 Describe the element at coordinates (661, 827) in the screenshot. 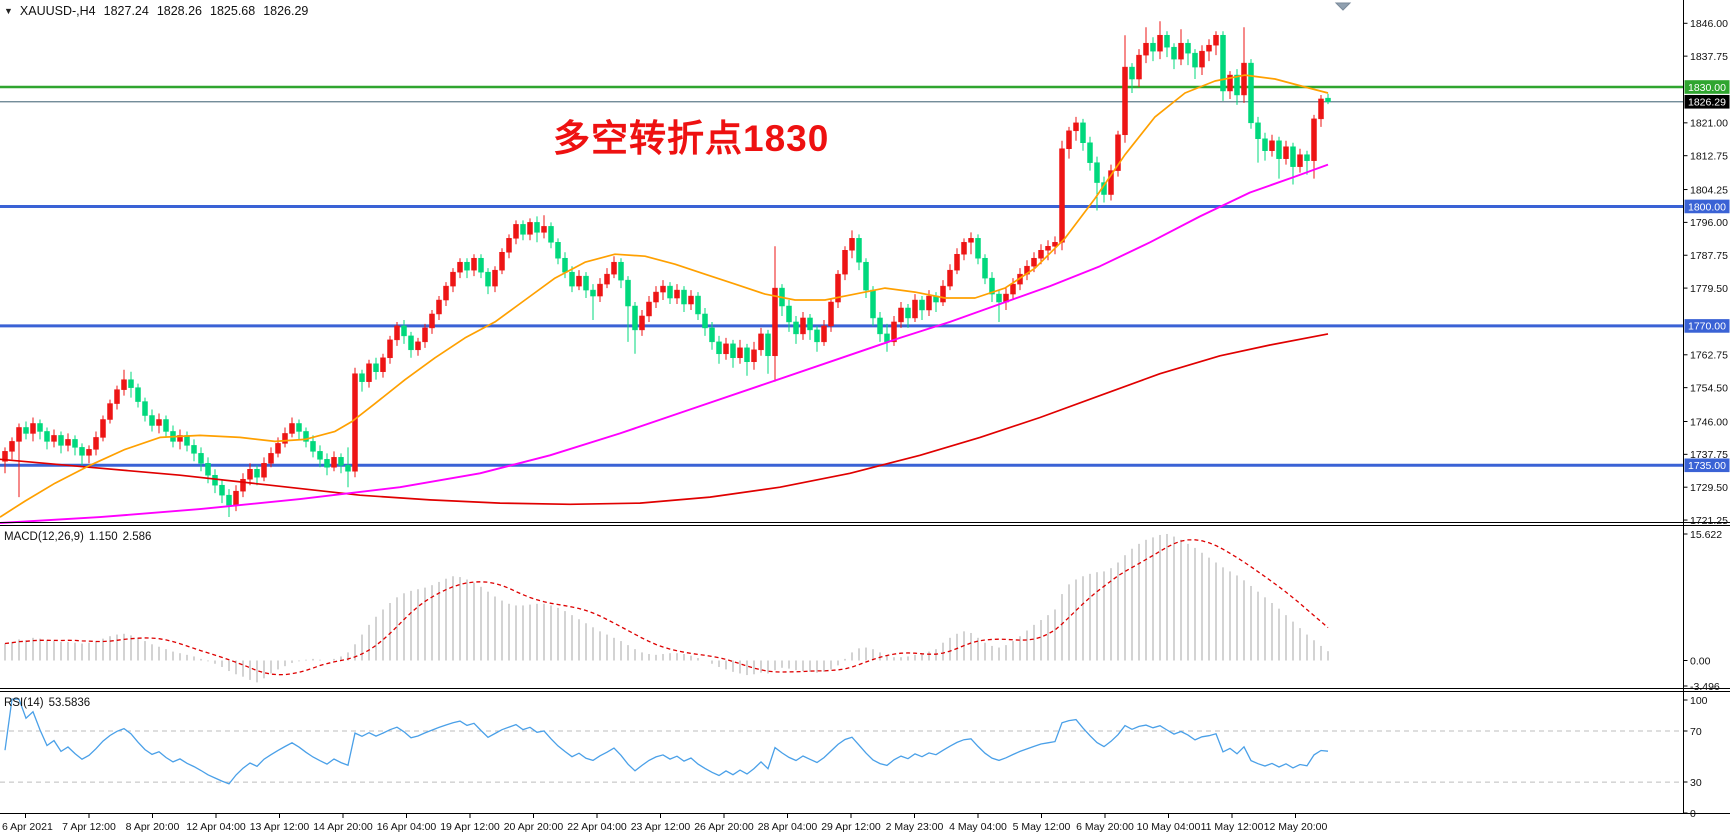

I see `svg-text: 23 Apr 12:00` at that location.